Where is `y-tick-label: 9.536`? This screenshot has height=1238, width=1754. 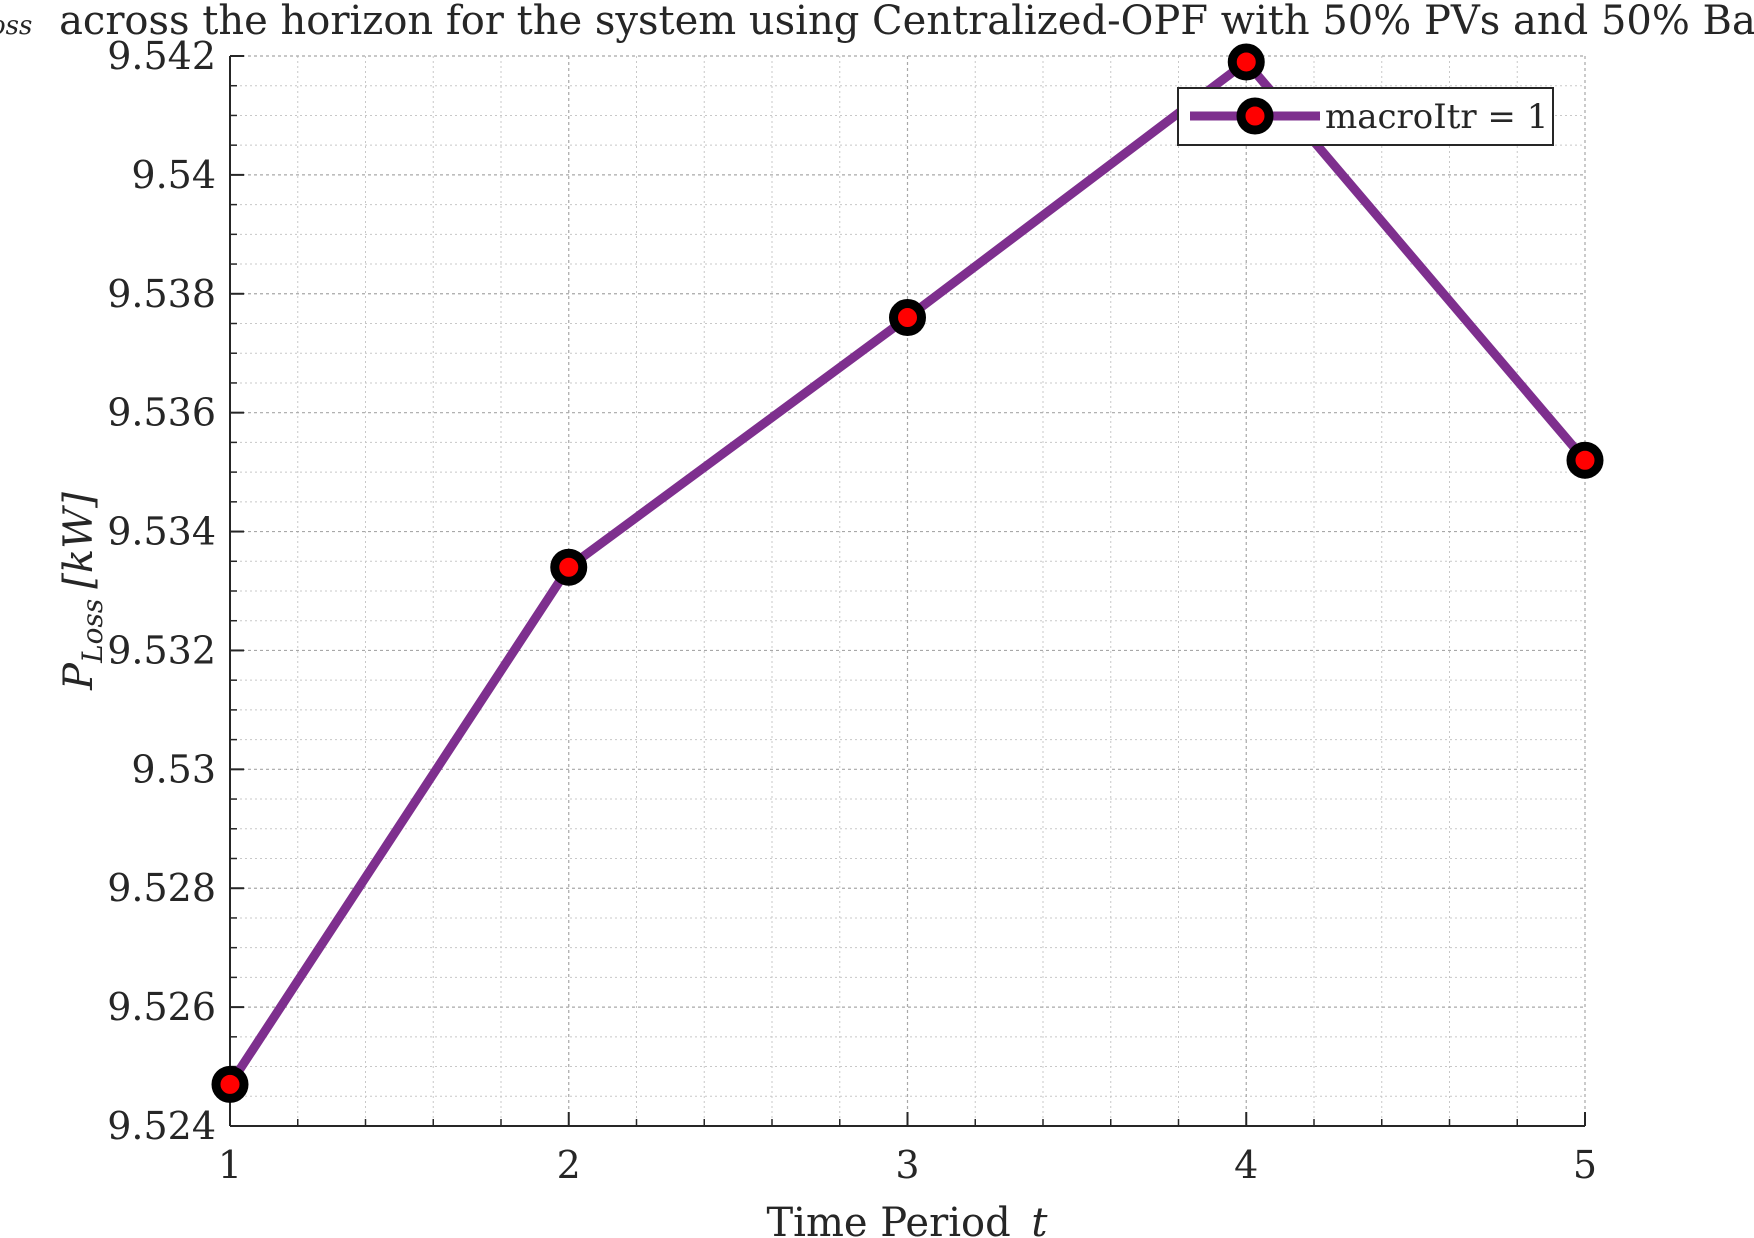 y-tick-label: 9.536 is located at coordinates (161, 413).